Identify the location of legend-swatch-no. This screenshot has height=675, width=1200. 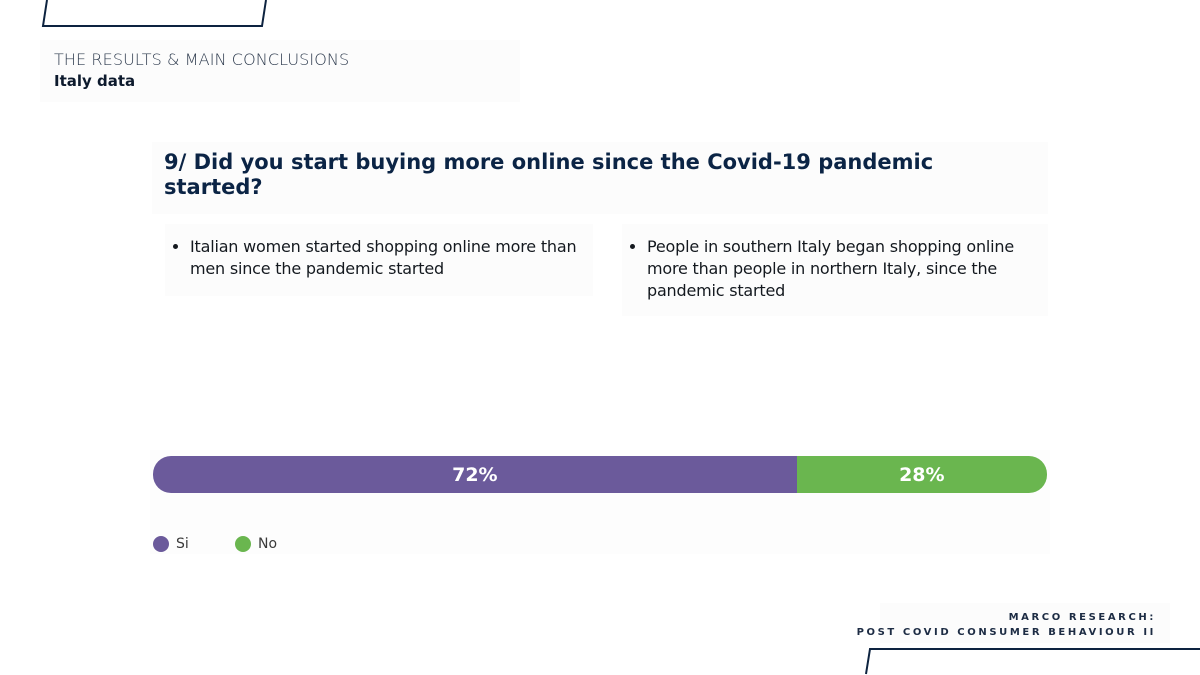
(243, 544).